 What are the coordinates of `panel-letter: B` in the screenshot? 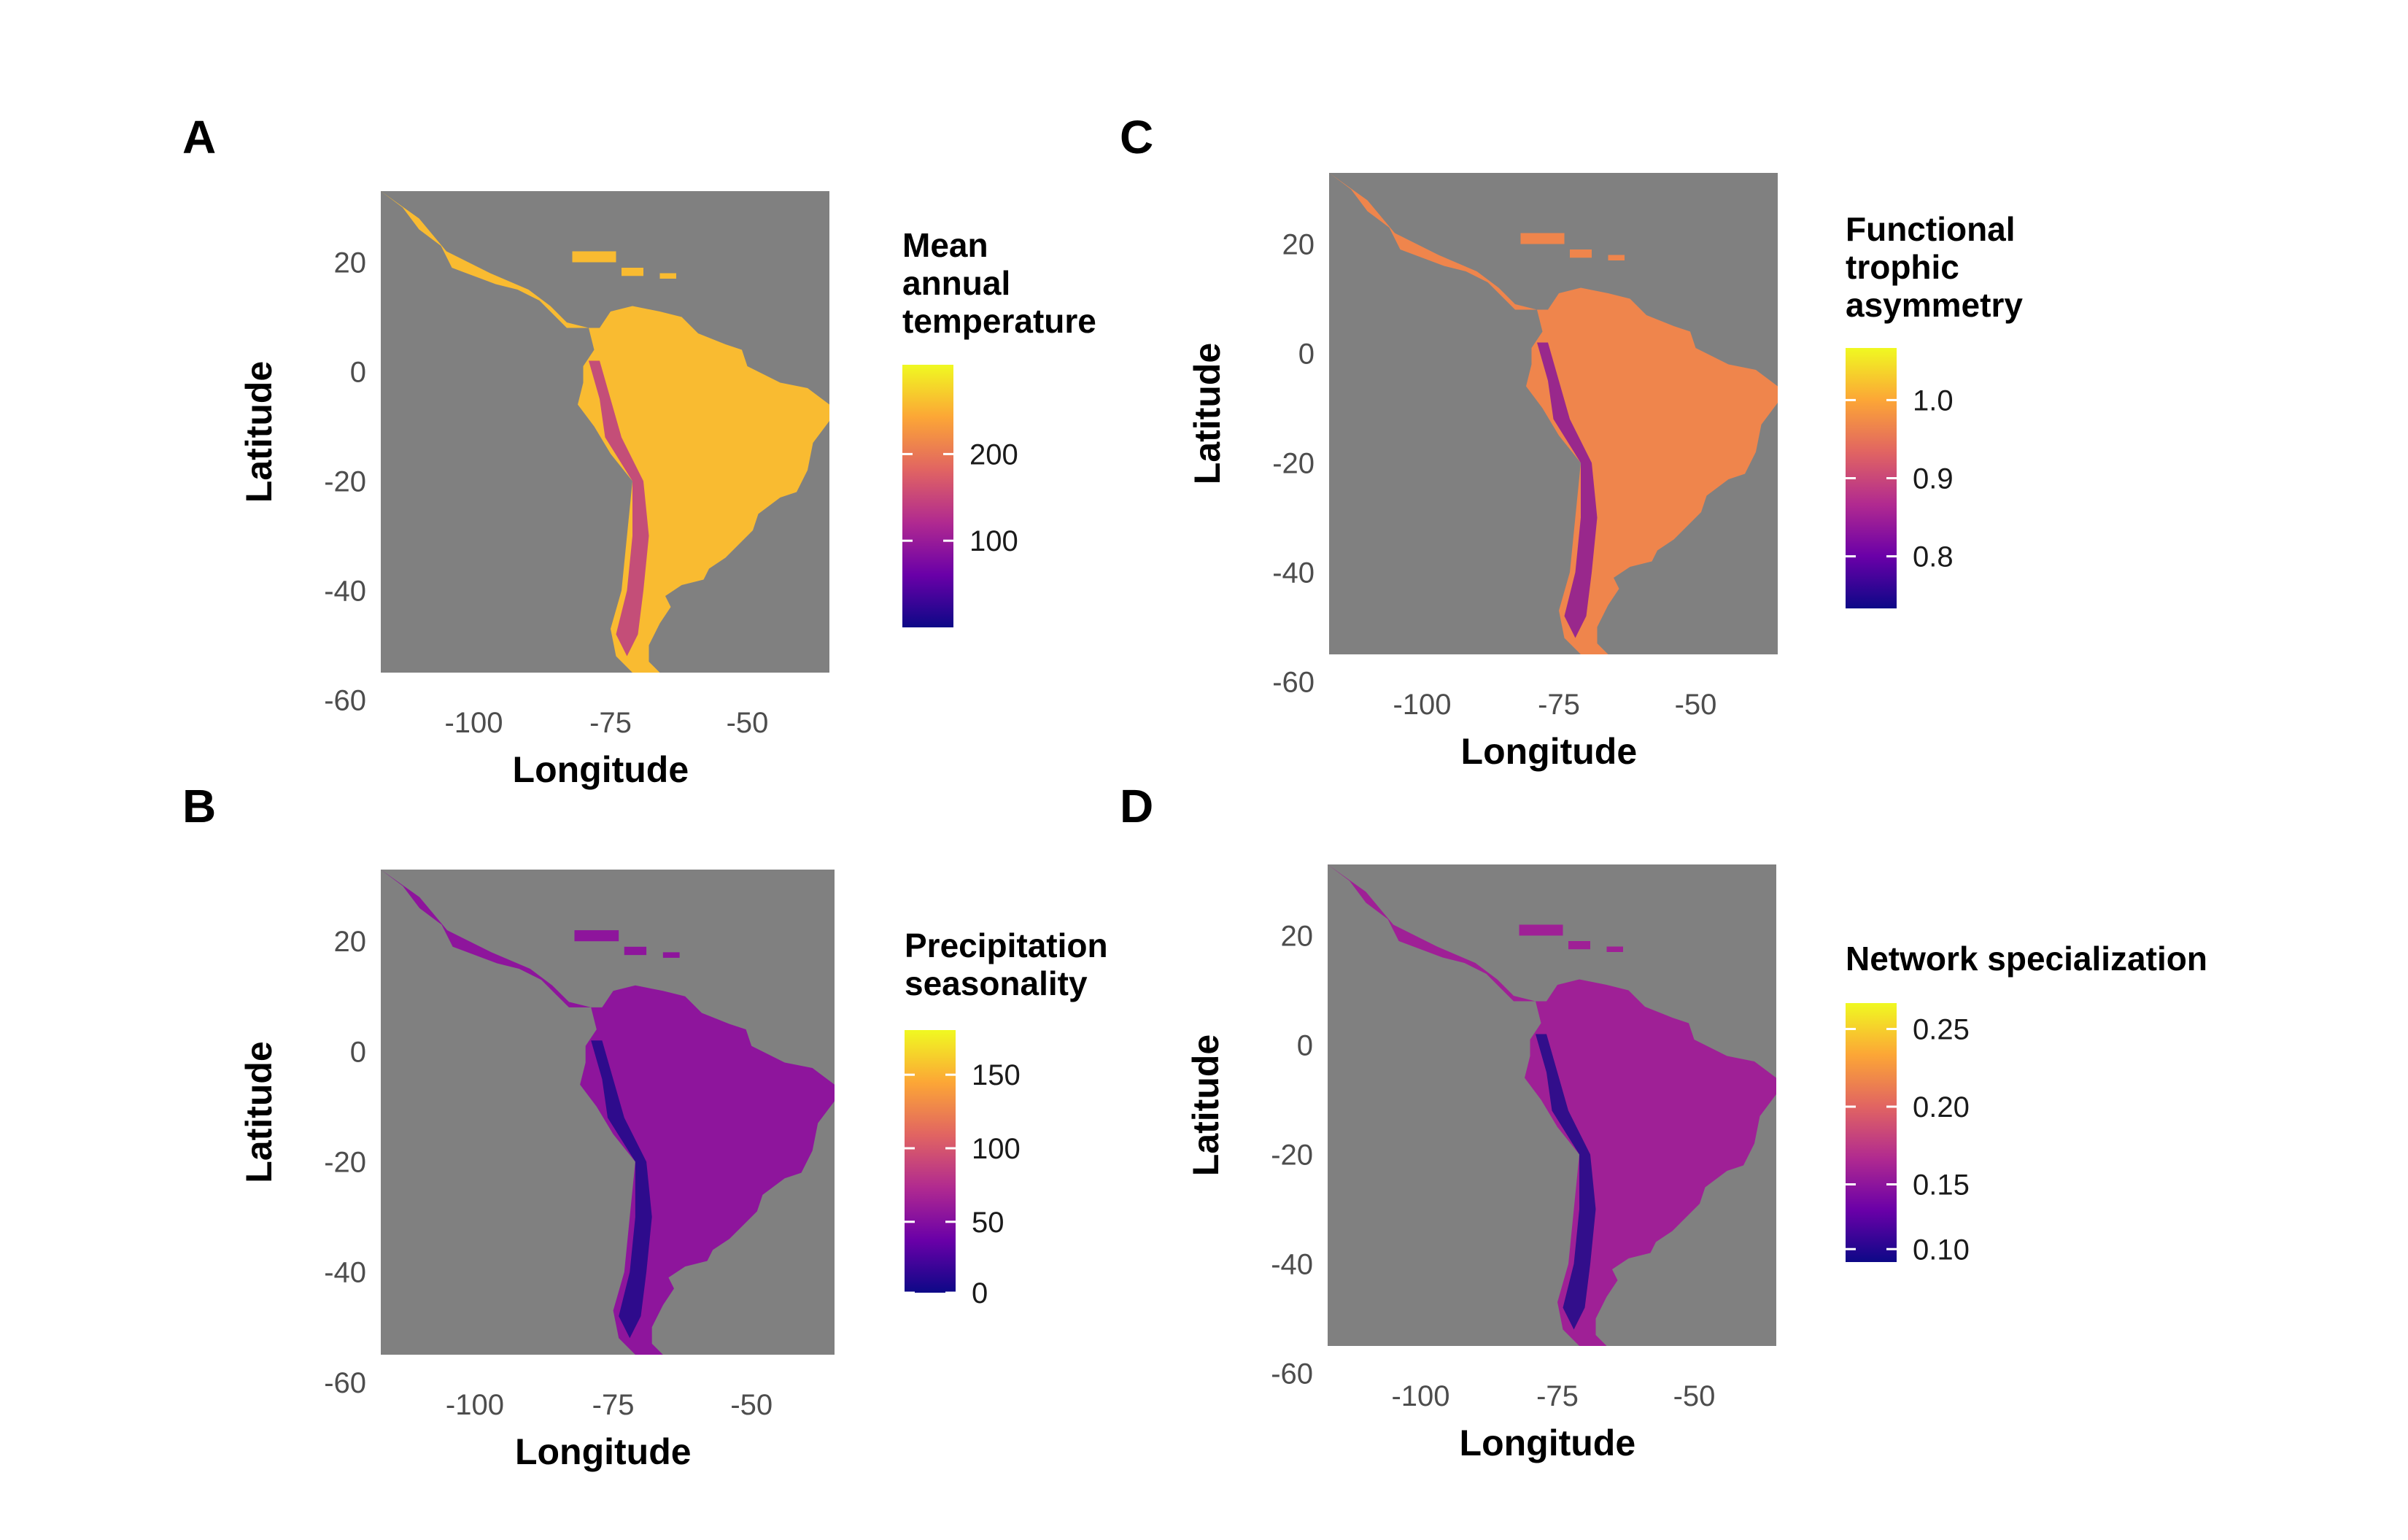 It's located at (199, 806).